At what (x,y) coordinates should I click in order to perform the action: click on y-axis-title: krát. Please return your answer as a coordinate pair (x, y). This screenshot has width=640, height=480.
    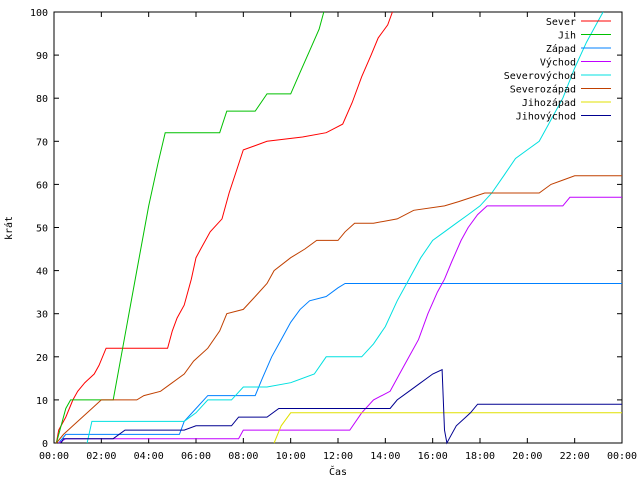
    Looking at the image, I should click on (9, 228).